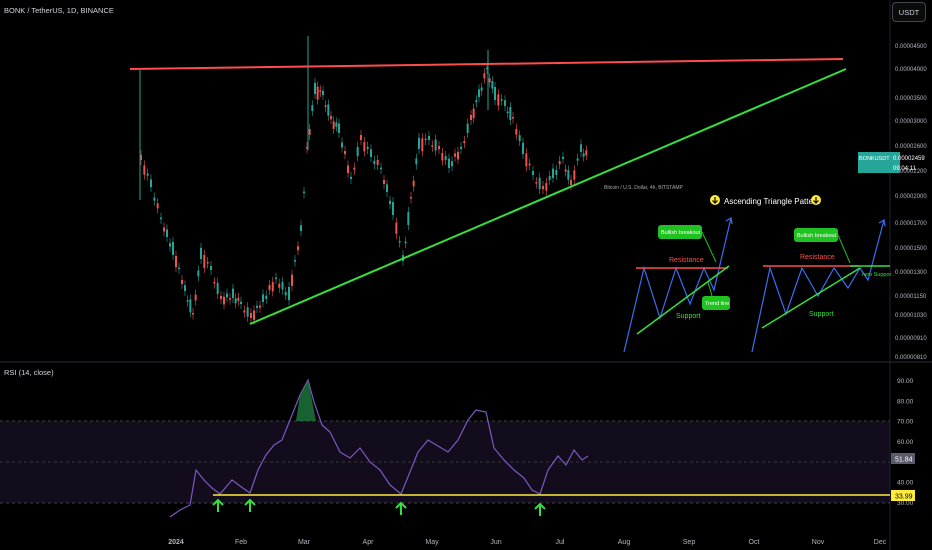 The image size is (932, 550). What do you see at coordinates (688, 316) in the screenshot?
I see `support-label: Support` at bounding box center [688, 316].